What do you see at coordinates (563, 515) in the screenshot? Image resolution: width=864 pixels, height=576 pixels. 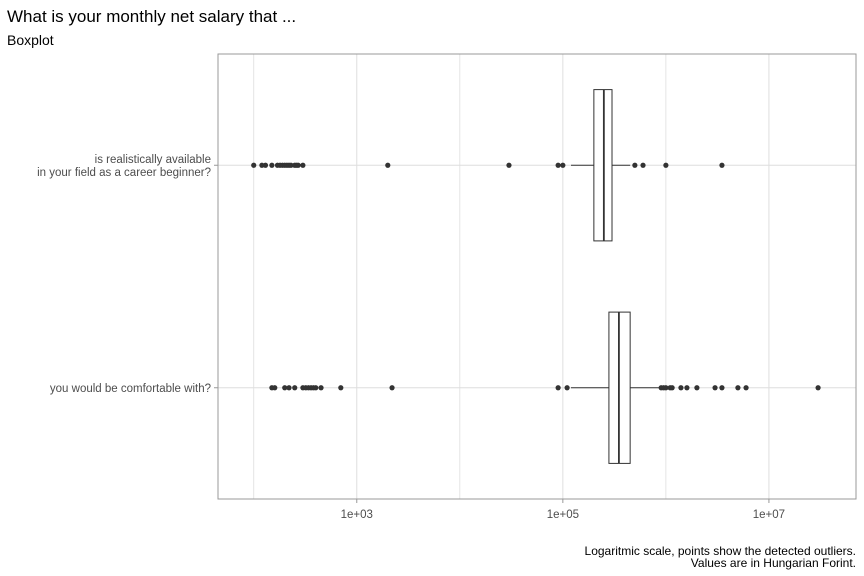 I see `x-tick-label: 1e+05` at bounding box center [563, 515].